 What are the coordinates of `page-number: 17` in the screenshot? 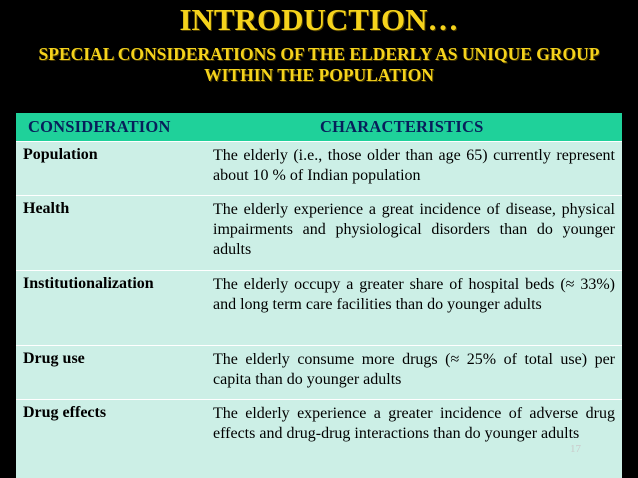 It's located at (575, 449).